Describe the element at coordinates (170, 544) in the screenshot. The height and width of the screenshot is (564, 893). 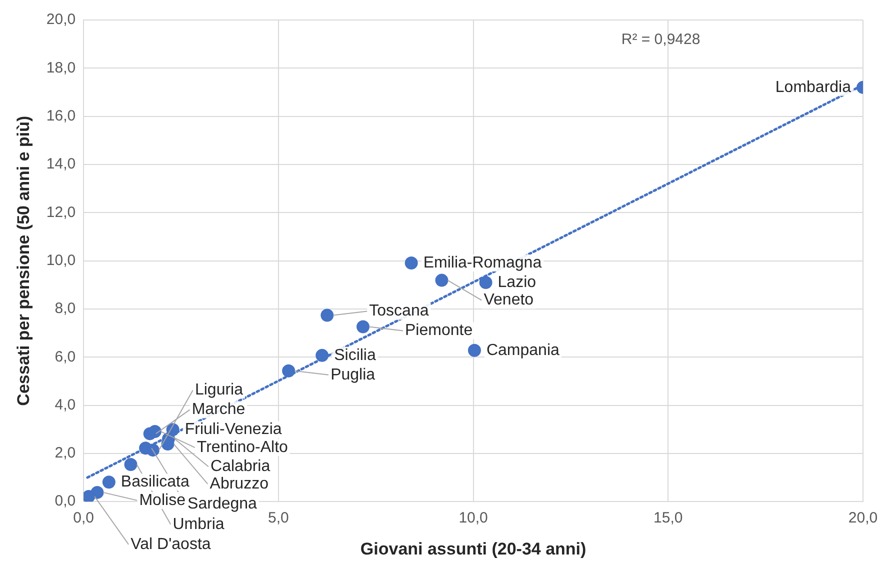
I see `data-label: Val D'aosta` at that location.